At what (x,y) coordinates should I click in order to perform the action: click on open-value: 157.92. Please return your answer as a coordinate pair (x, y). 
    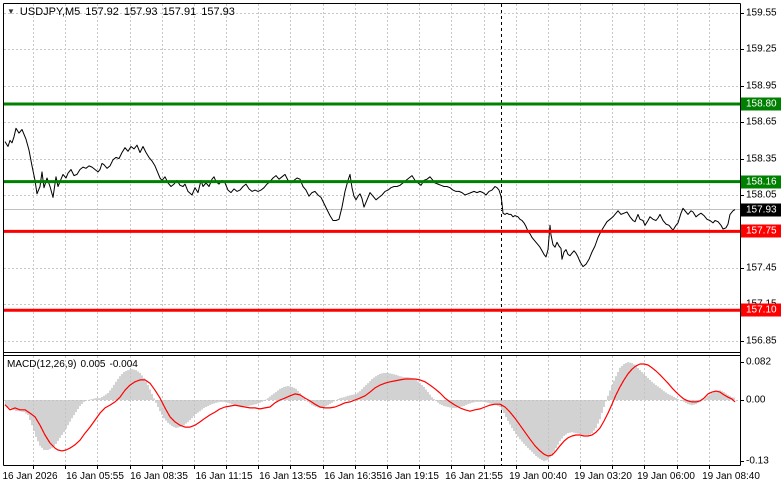
    Looking at the image, I should click on (102, 12).